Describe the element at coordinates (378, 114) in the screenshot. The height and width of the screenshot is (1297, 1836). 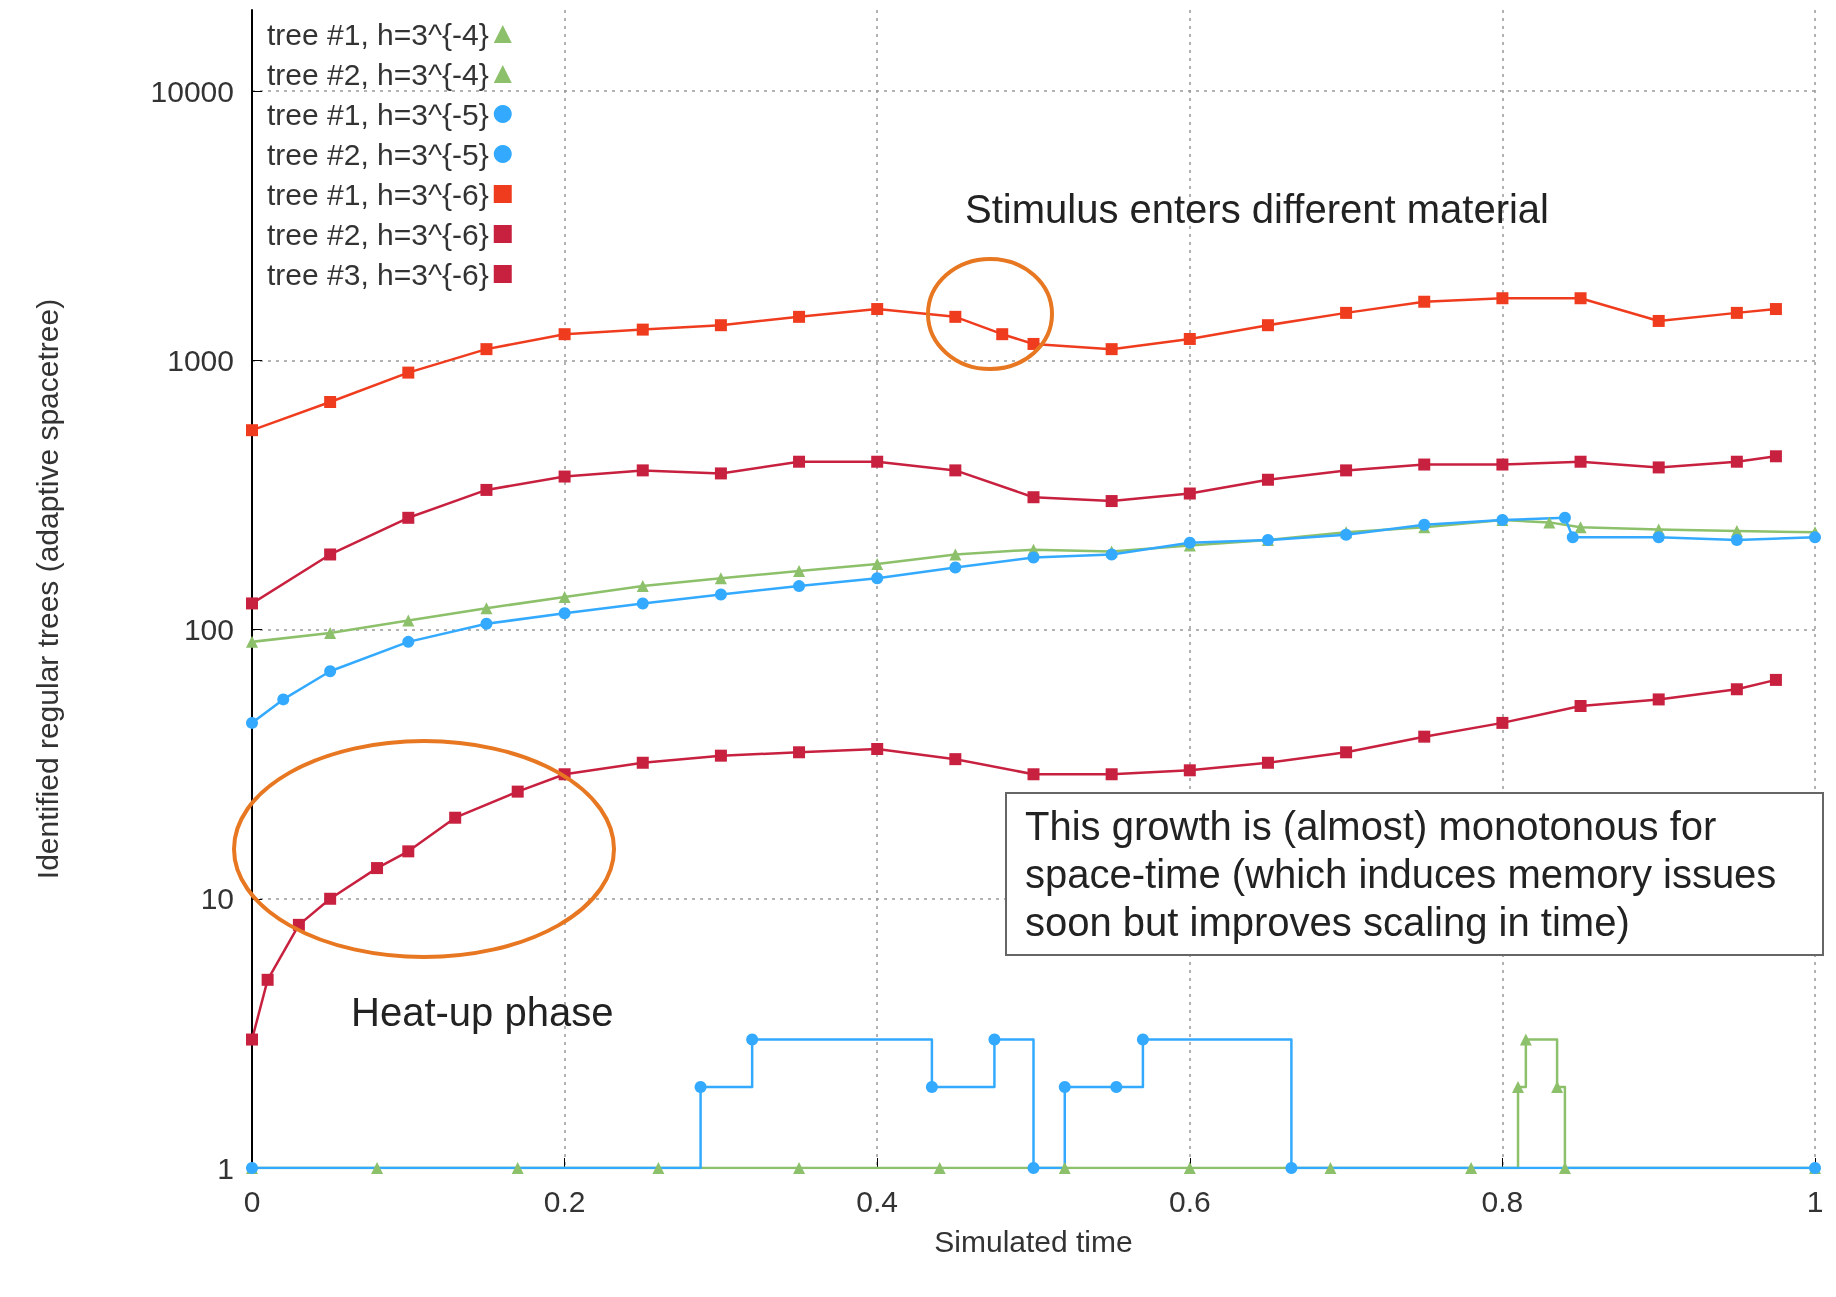
I see `legend-label: tree #1, h=3^{-5}` at that location.